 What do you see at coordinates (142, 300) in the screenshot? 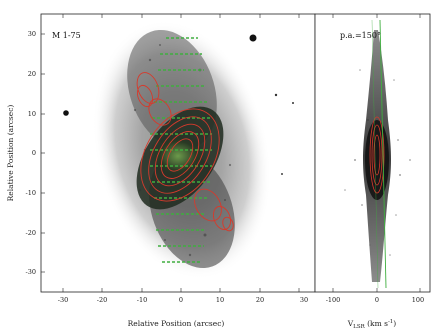
I see `x-tick-label: -10` at bounding box center [142, 300].